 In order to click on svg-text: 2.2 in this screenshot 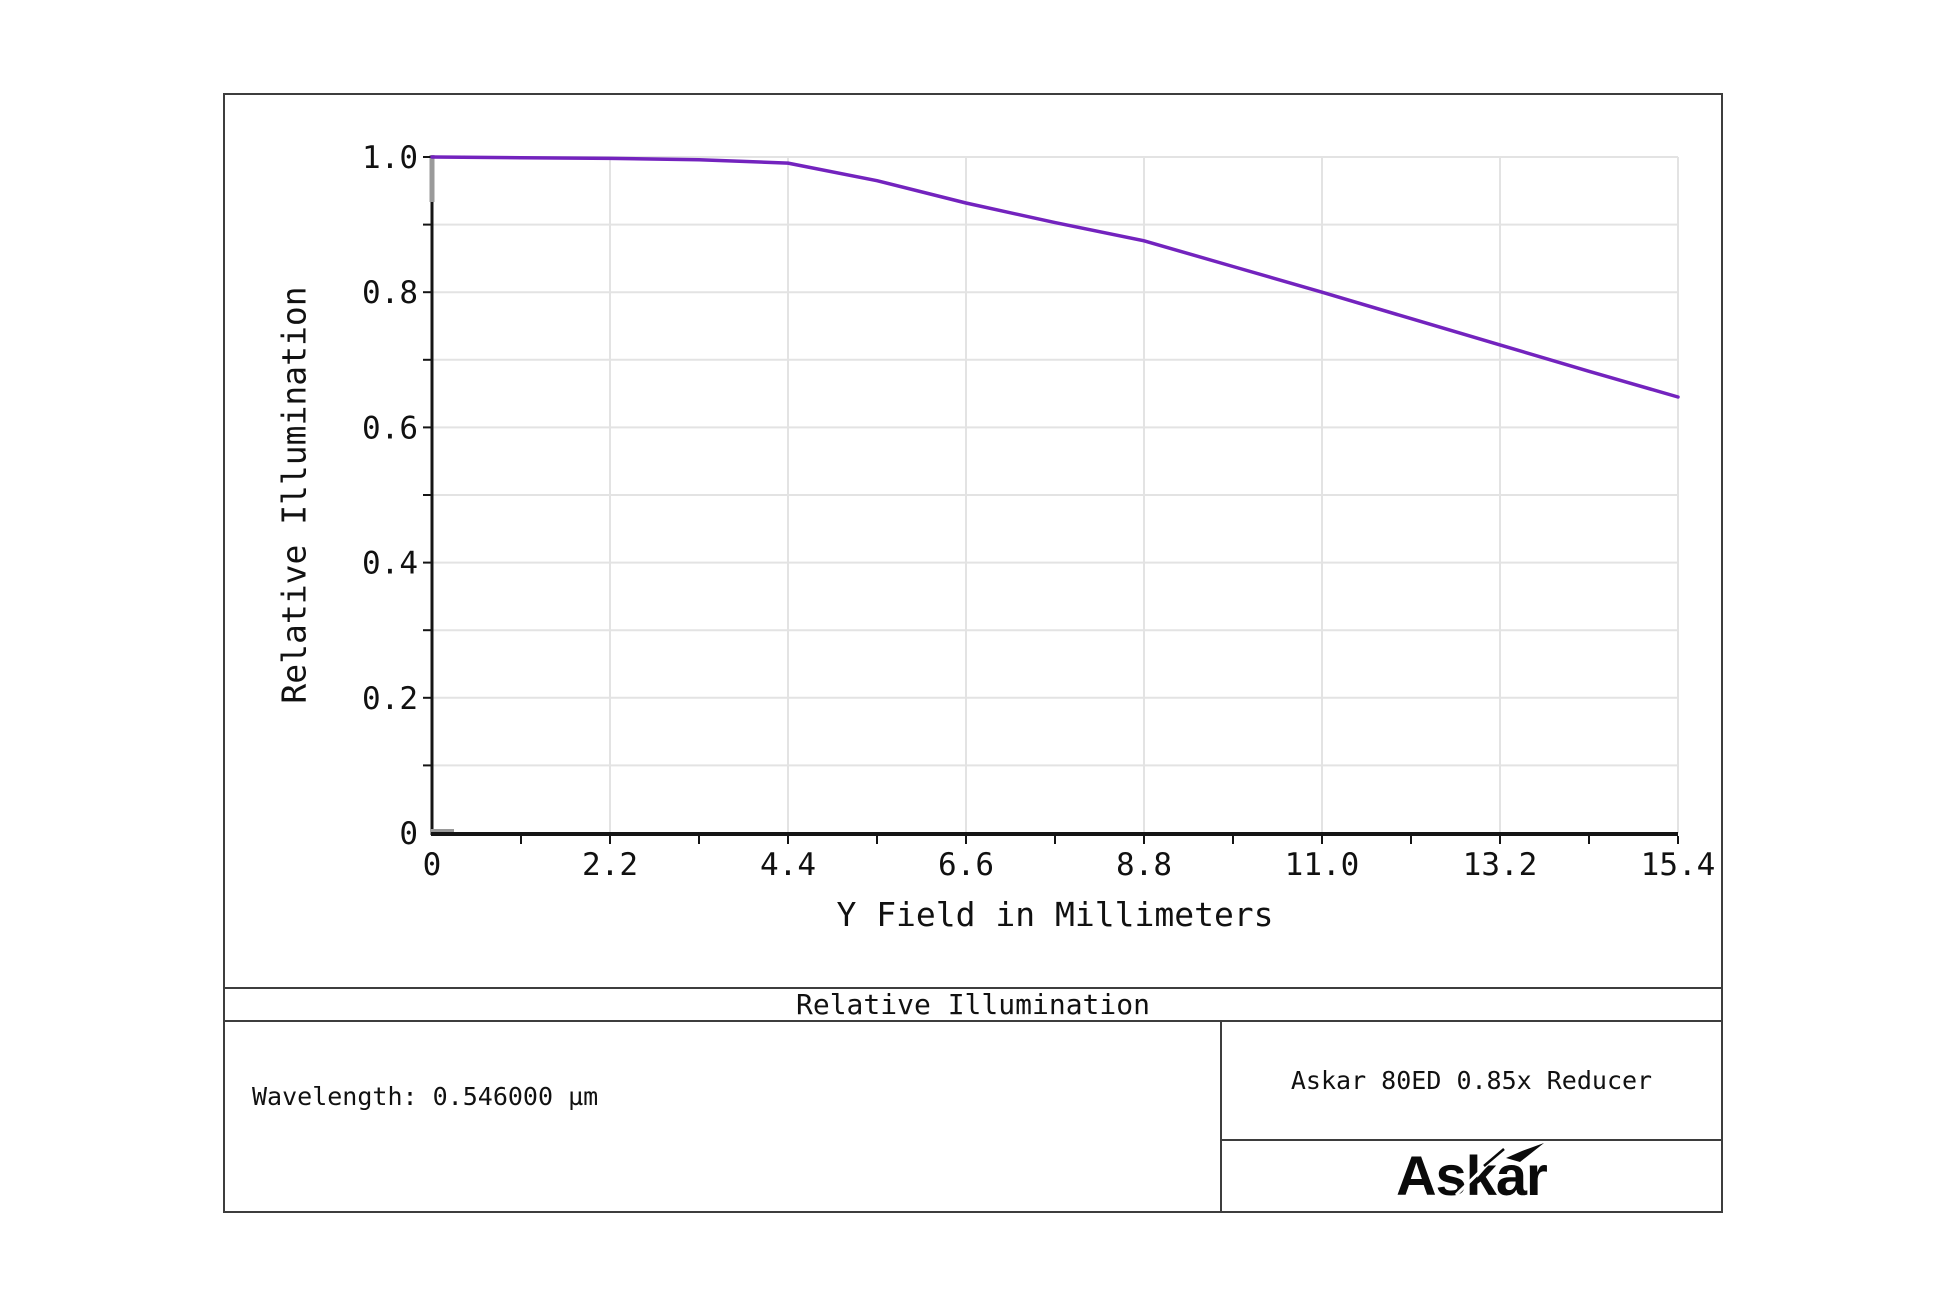, I will do `click(610, 865)`.